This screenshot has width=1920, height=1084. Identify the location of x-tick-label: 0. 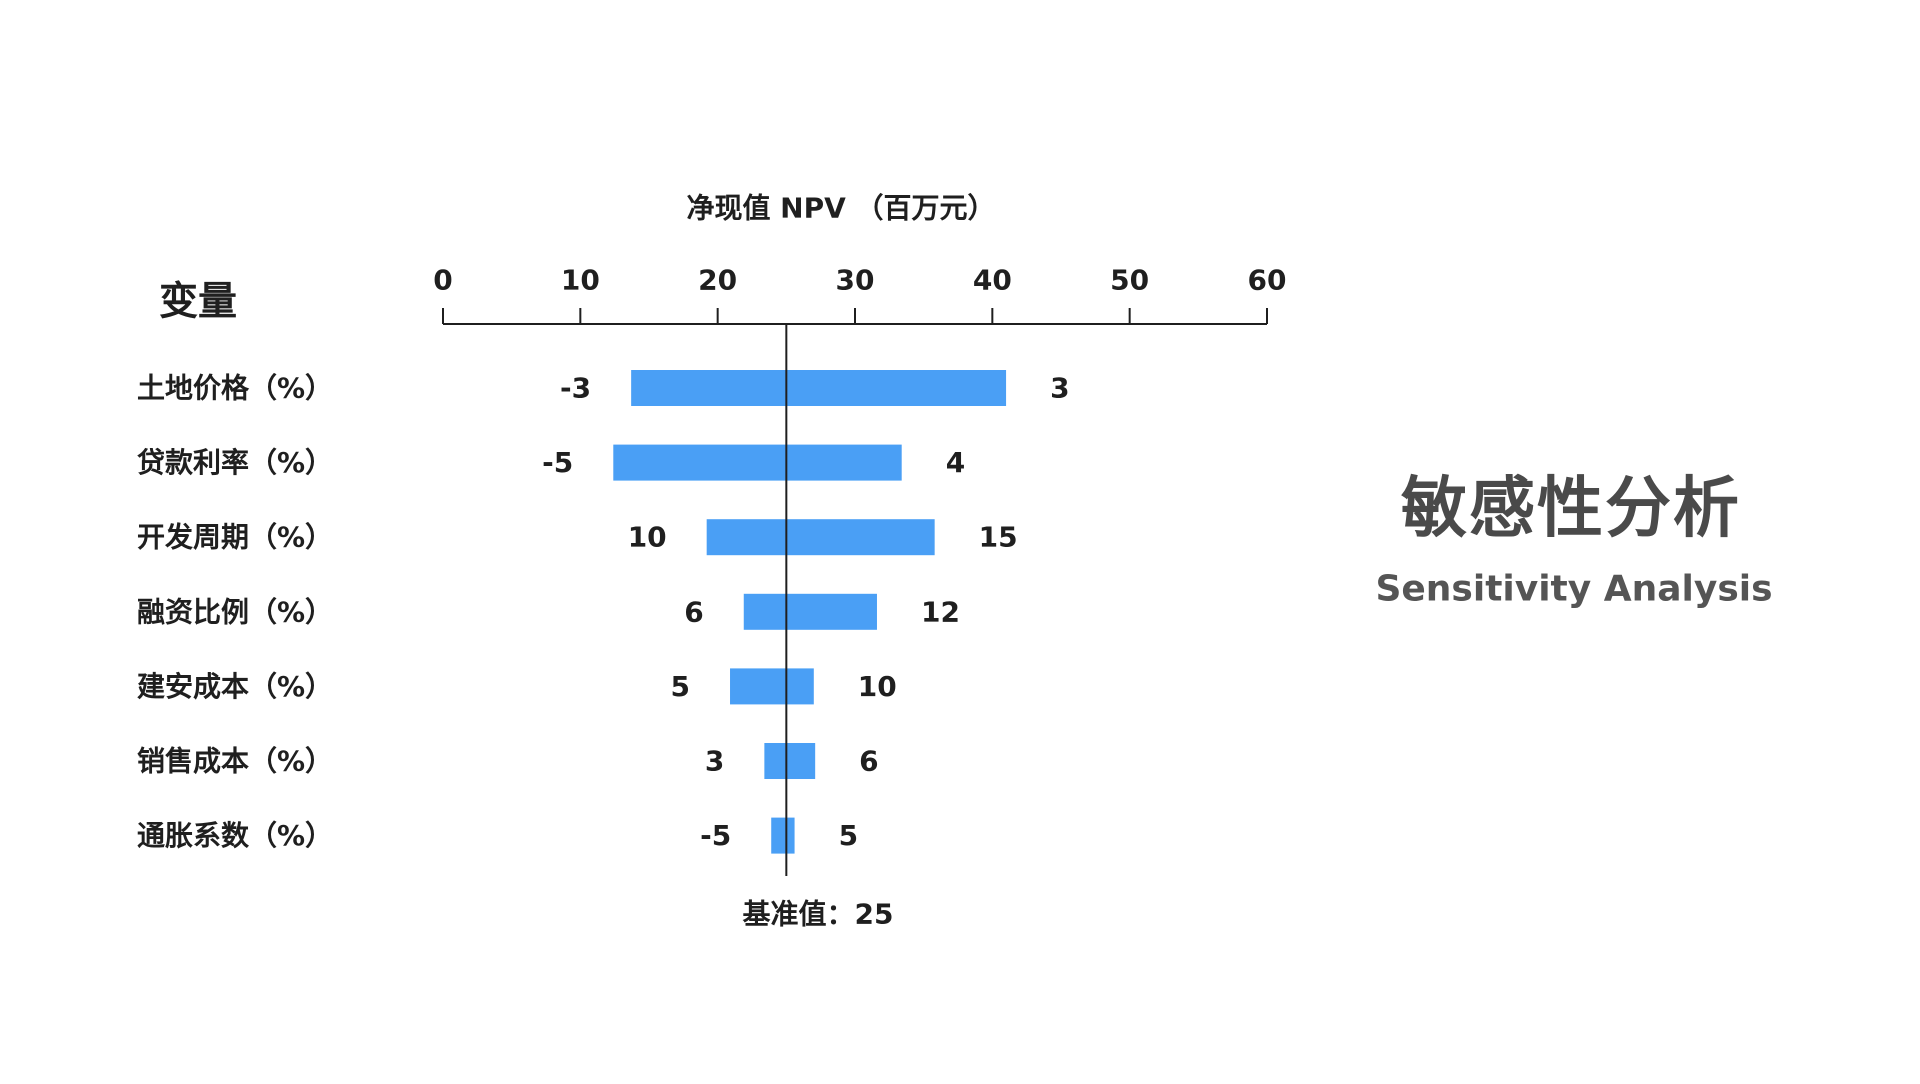
(442, 280).